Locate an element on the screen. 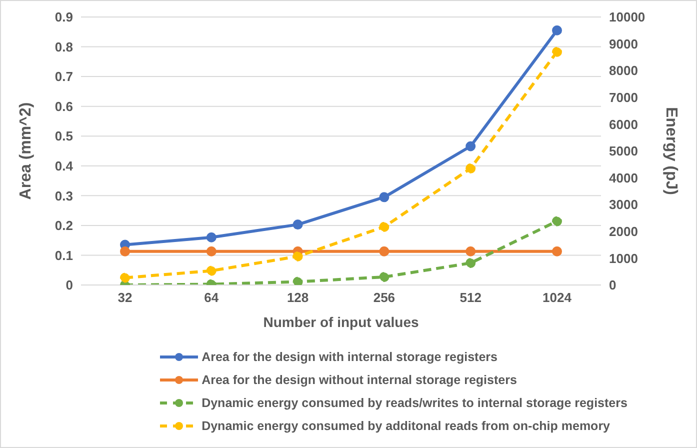  x-tick-label: 512 is located at coordinates (471, 298).